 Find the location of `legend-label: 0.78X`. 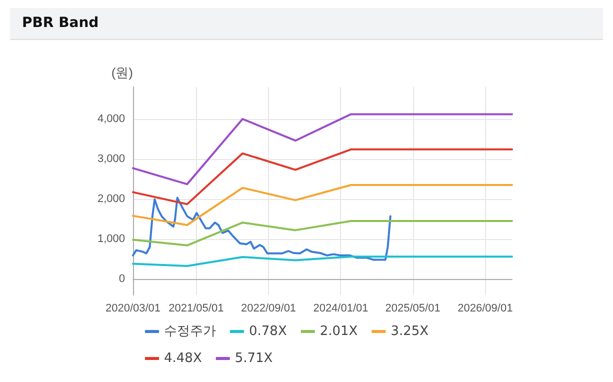

legend-label: 0.78X is located at coordinates (268, 331).